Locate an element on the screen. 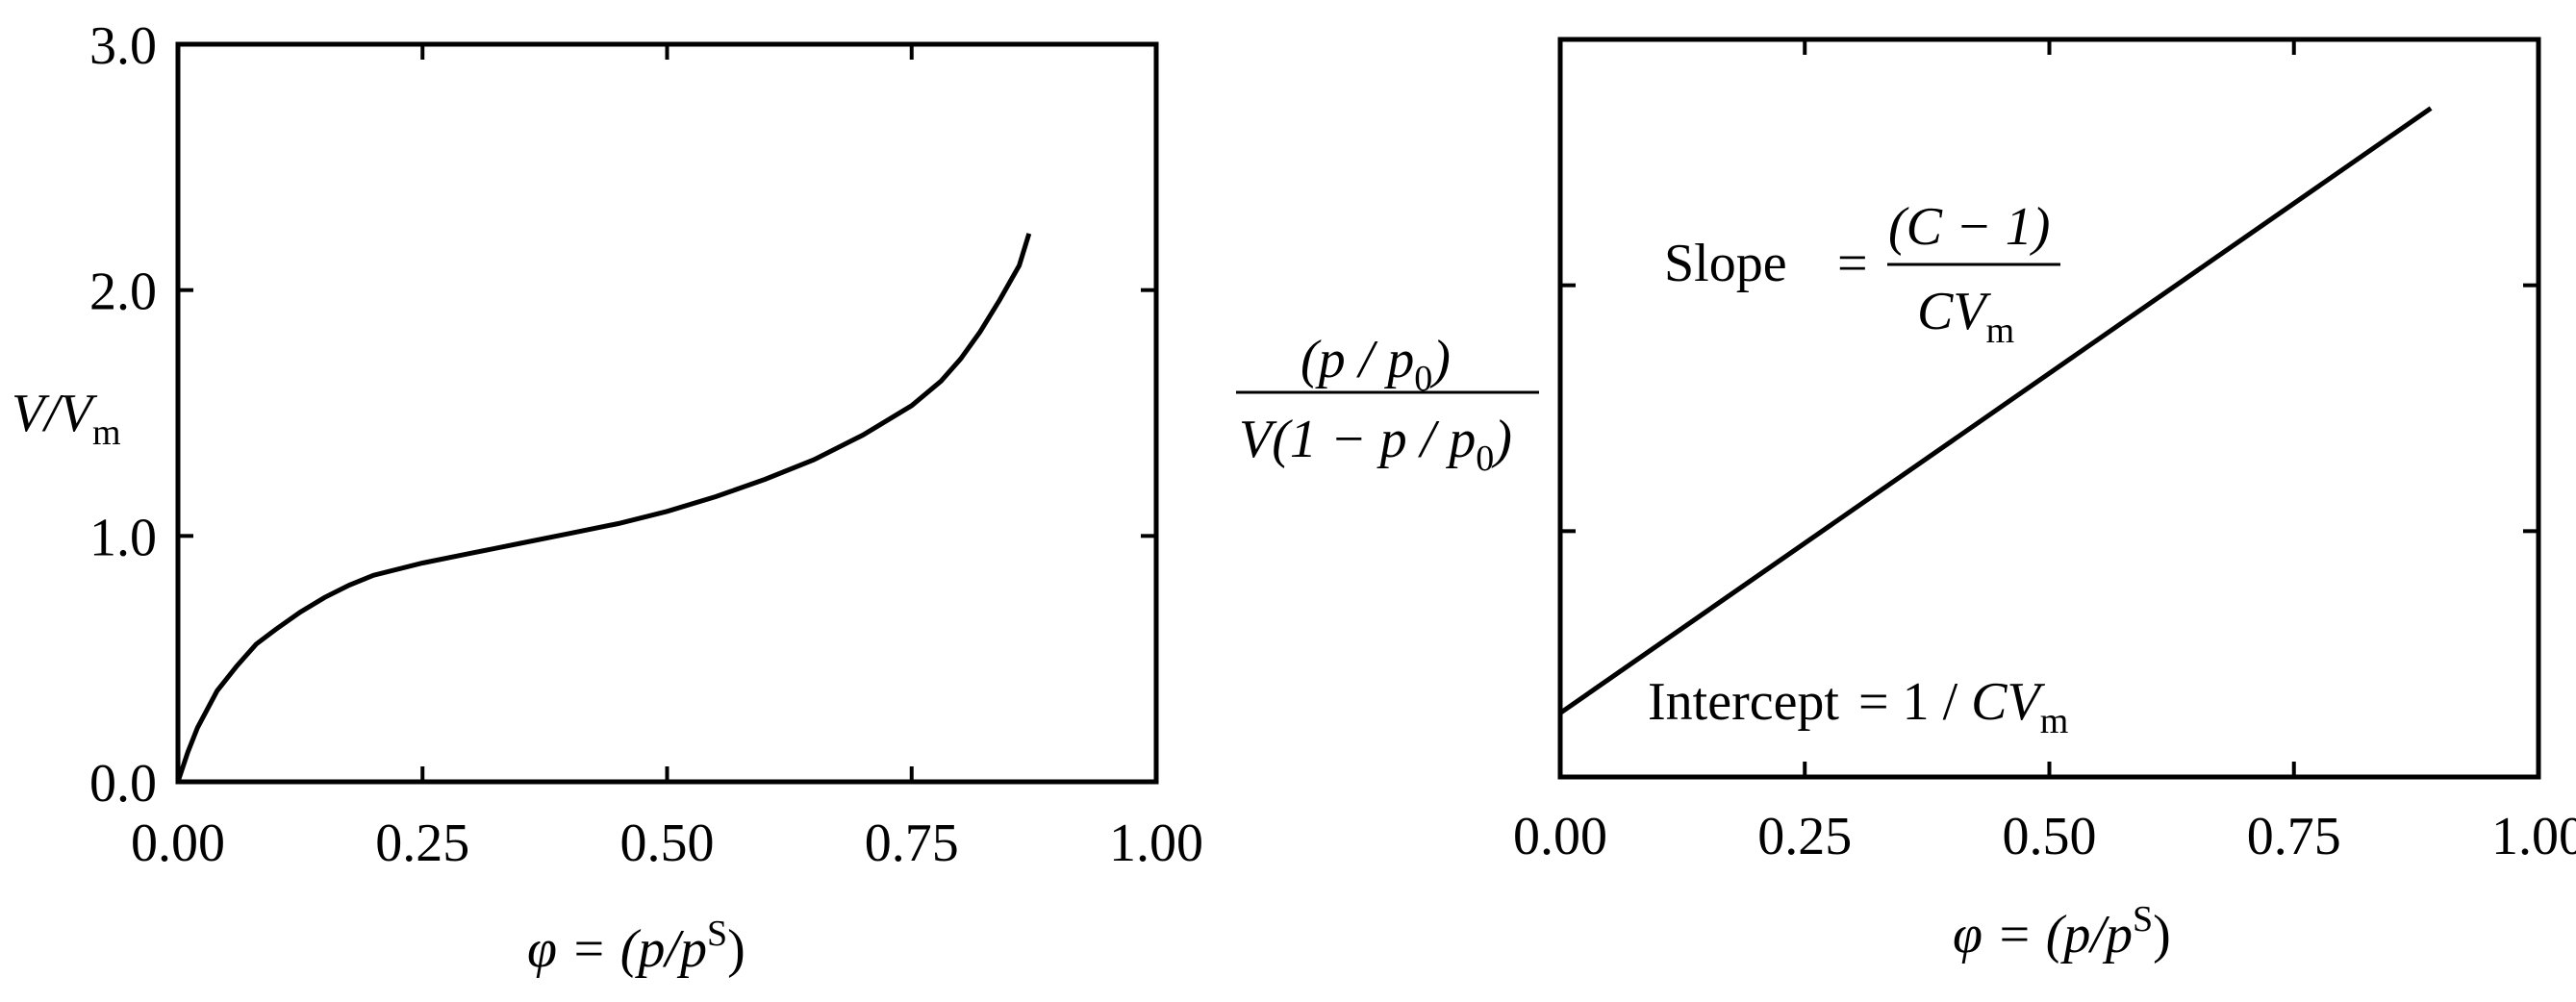 The height and width of the screenshot is (1002, 2576). left-ytick-label: 0.0 is located at coordinates (123, 784).